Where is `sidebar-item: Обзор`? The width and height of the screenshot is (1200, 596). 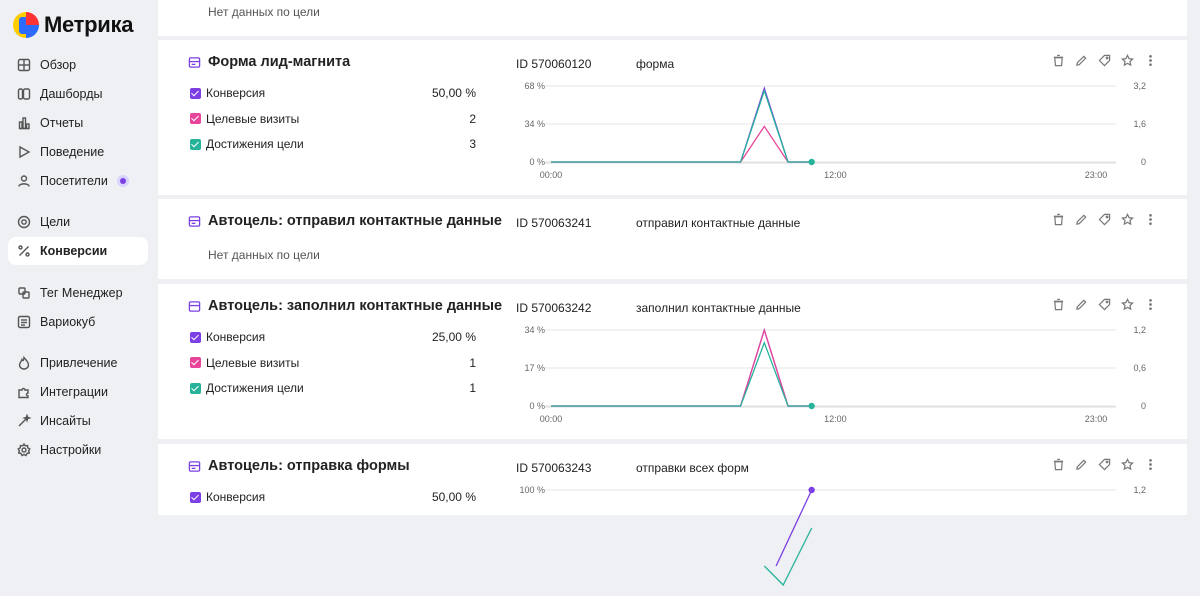 sidebar-item: Обзор is located at coordinates (78, 65).